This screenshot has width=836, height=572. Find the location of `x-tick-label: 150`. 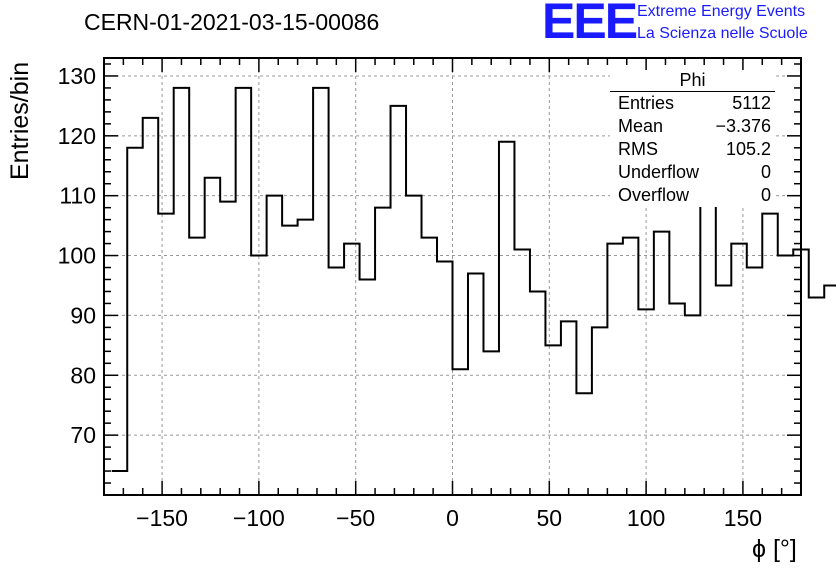

x-tick-label: 150 is located at coordinates (743, 518).